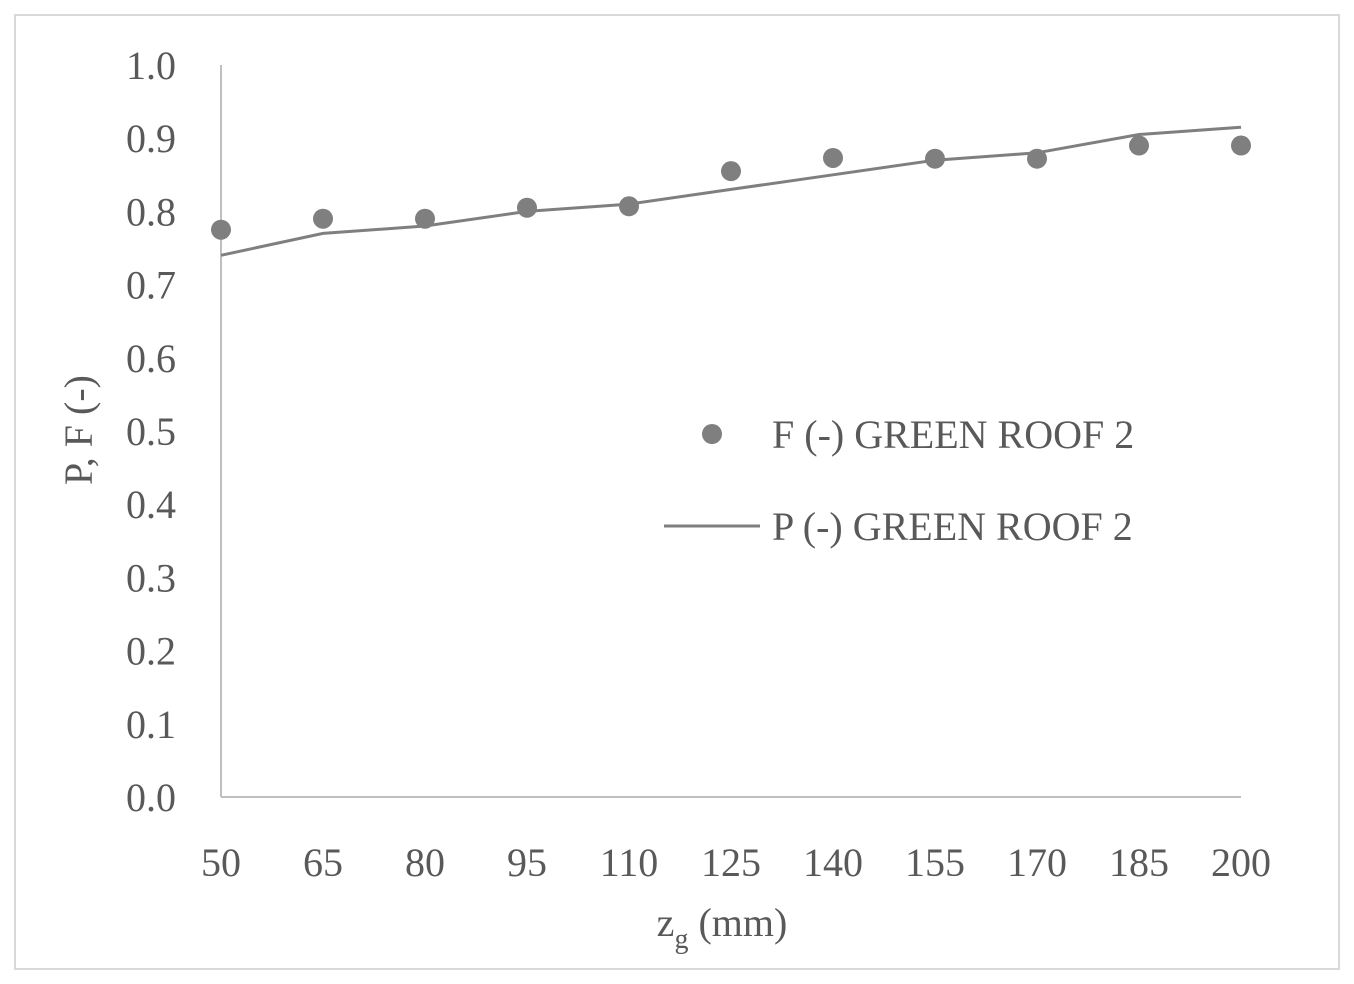 The width and height of the screenshot is (1354, 984). I want to click on x-axis-title-subscript: g, so click(681, 939).